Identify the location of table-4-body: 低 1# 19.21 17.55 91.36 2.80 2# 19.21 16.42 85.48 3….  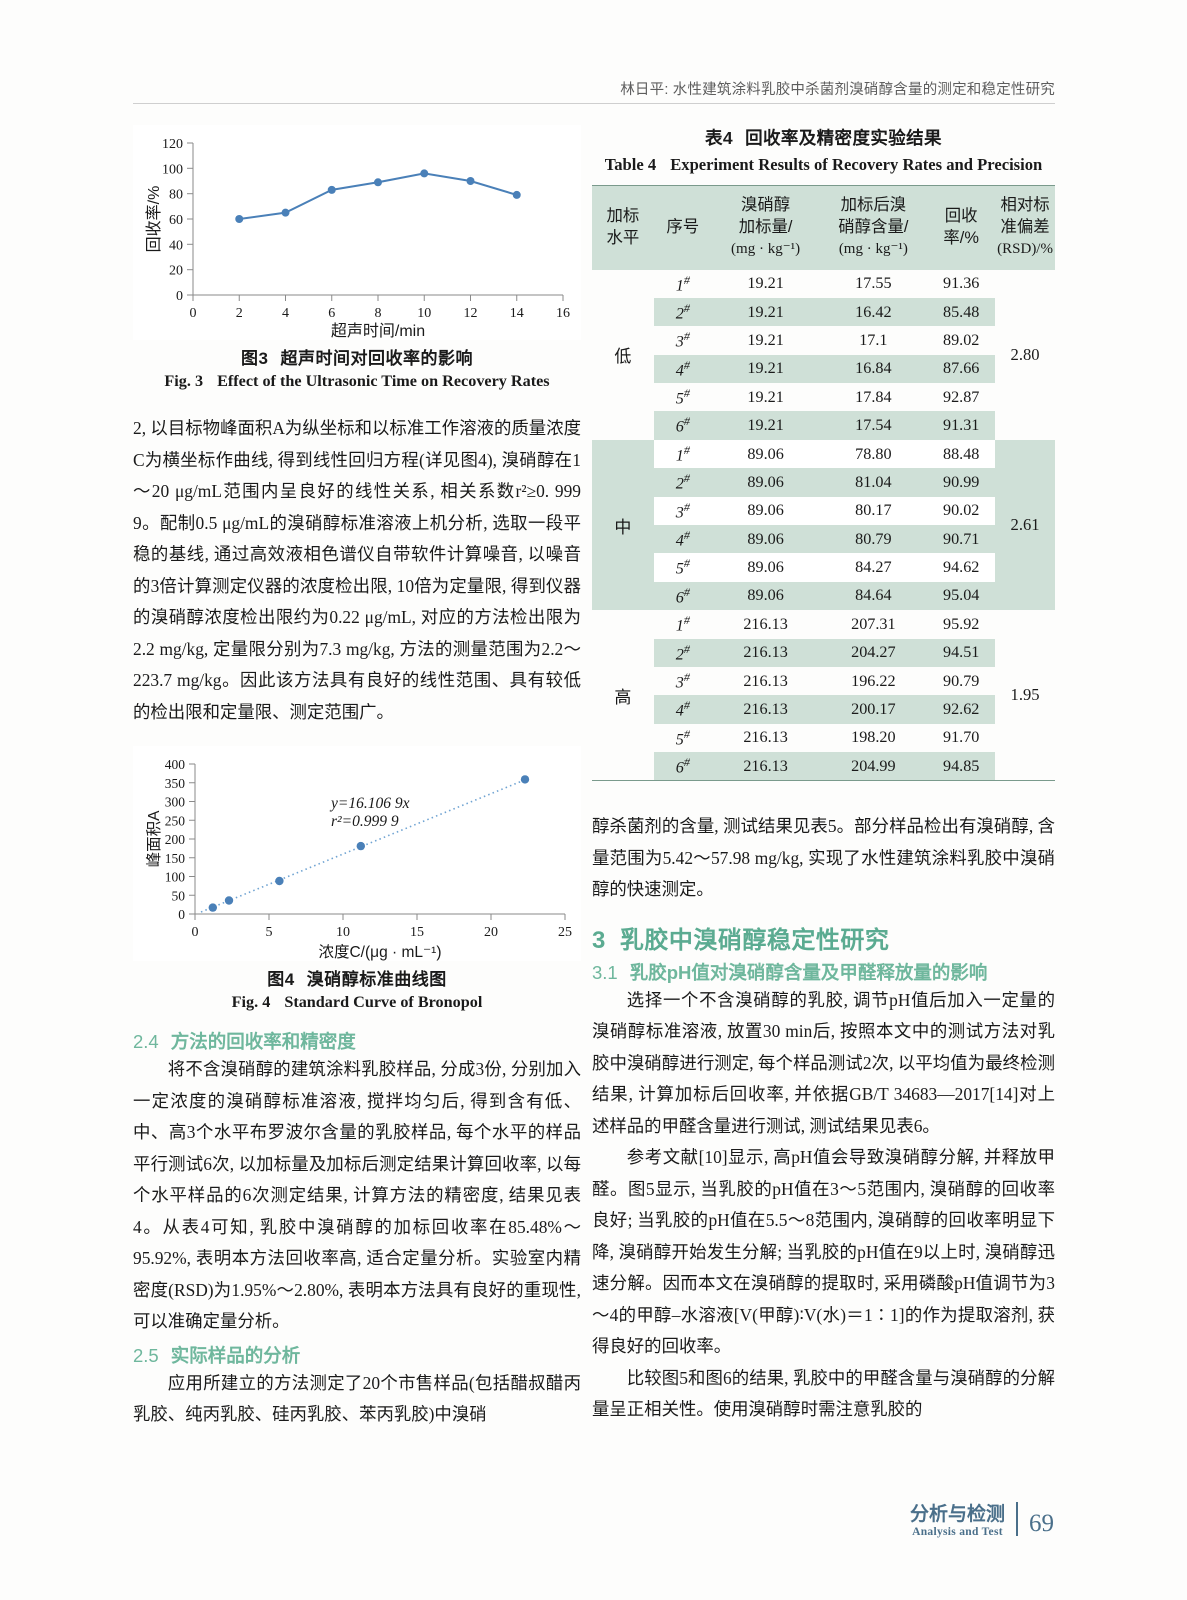
(823, 525).